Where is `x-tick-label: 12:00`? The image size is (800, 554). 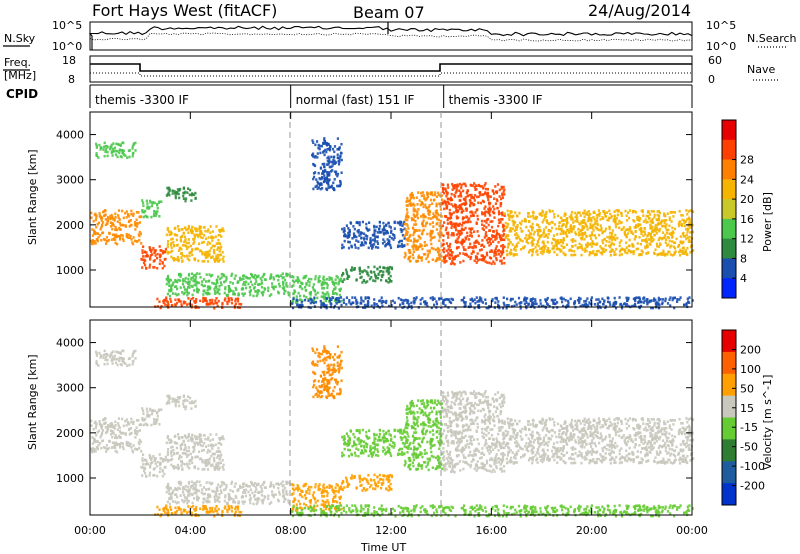 x-tick-label: 12:00 is located at coordinates (391, 530).